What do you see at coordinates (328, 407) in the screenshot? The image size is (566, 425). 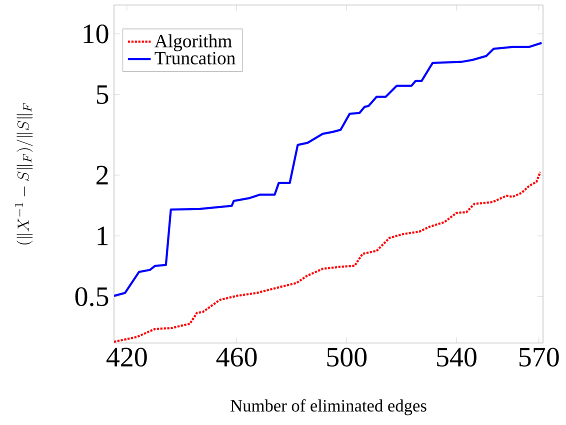 I see `x-axis-title: Number of eliminated edges` at bounding box center [328, 407].